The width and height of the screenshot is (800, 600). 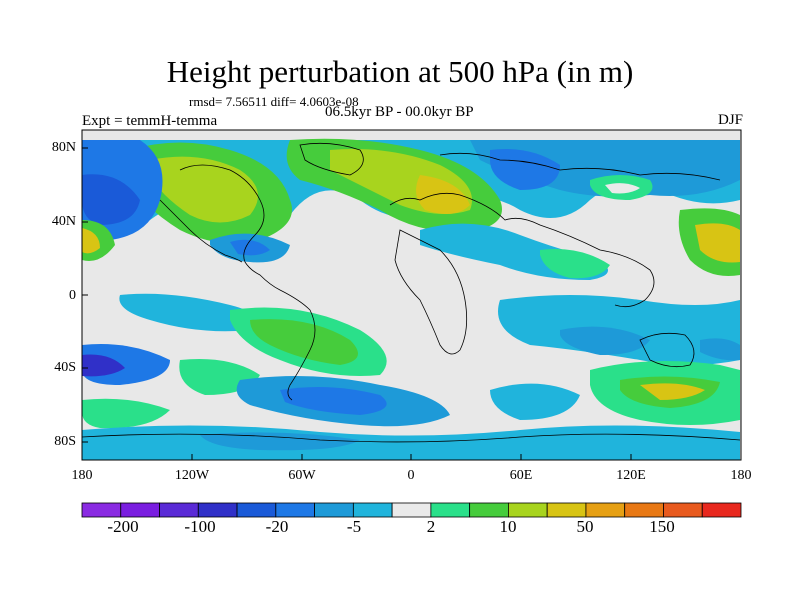 I want to click on colorbar-label: 2, so click(x=431, y=526).